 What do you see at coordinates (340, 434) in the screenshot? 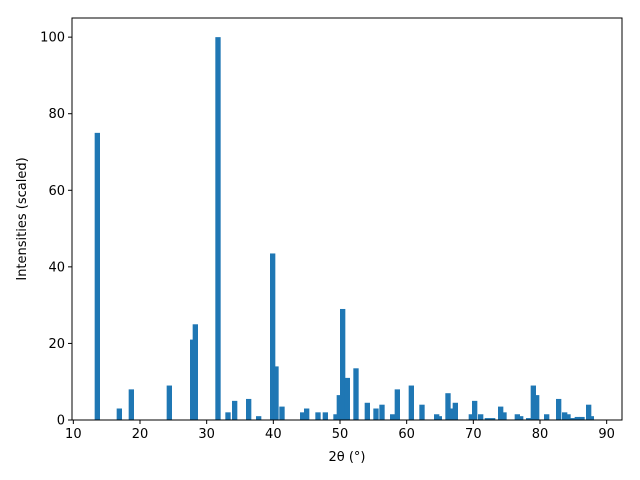
I see `x-tick-label: 50` at bounding box center [340, 434].